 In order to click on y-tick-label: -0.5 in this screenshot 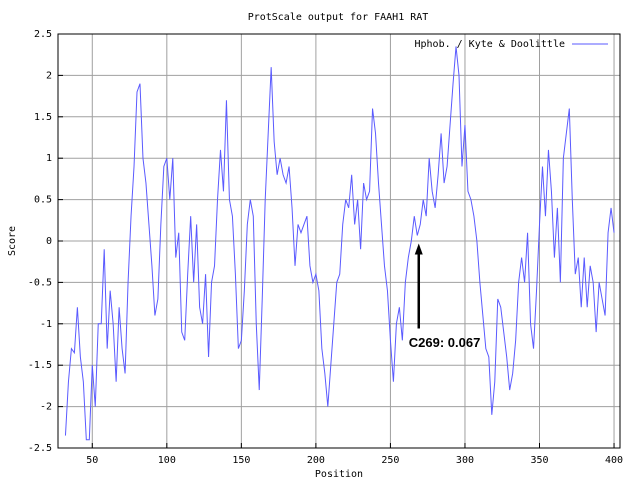, I will do `click(40, 282)`.